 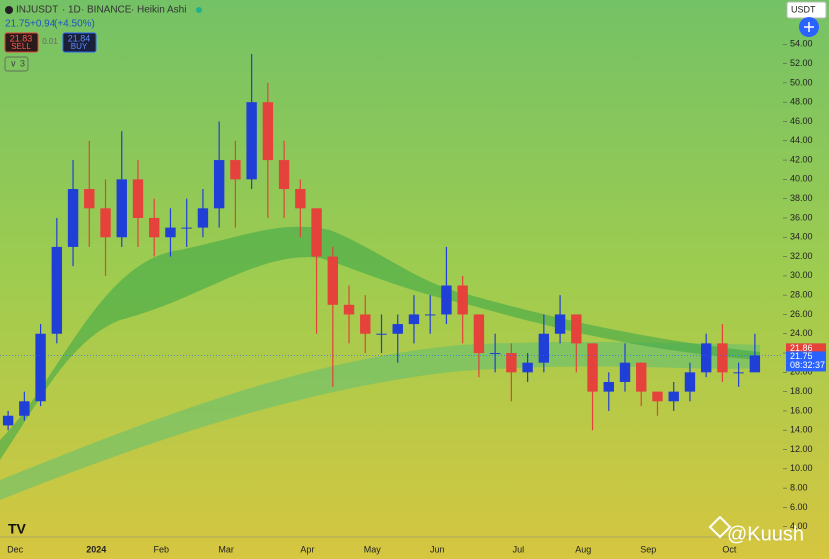 What do you see at coordinates (199, 10) in the screenshot?
I see `status-dot` at bounding box center [199, 10].